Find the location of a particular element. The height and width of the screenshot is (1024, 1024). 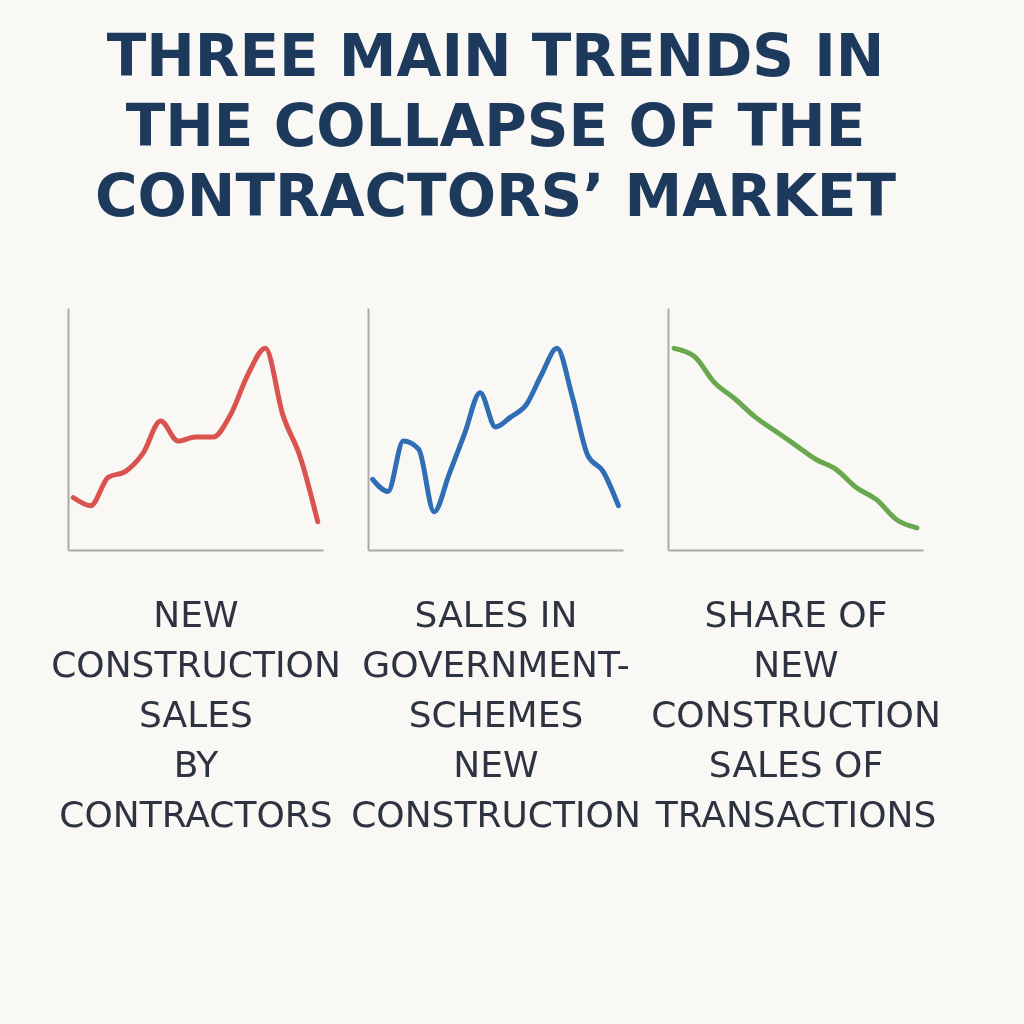

x-axis-title: SHARE OF NEW CONSTRUCTION SALES OF TRANSACTIONS is located at coordinates (796, 714).